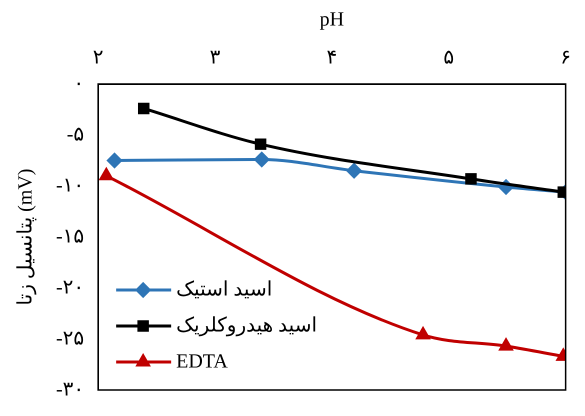 The width and height of the screenshot is (585, 416). Describe the element at coordinates (448, 57) in the screenshot. I see `x-tick-label: ۵` at that location.